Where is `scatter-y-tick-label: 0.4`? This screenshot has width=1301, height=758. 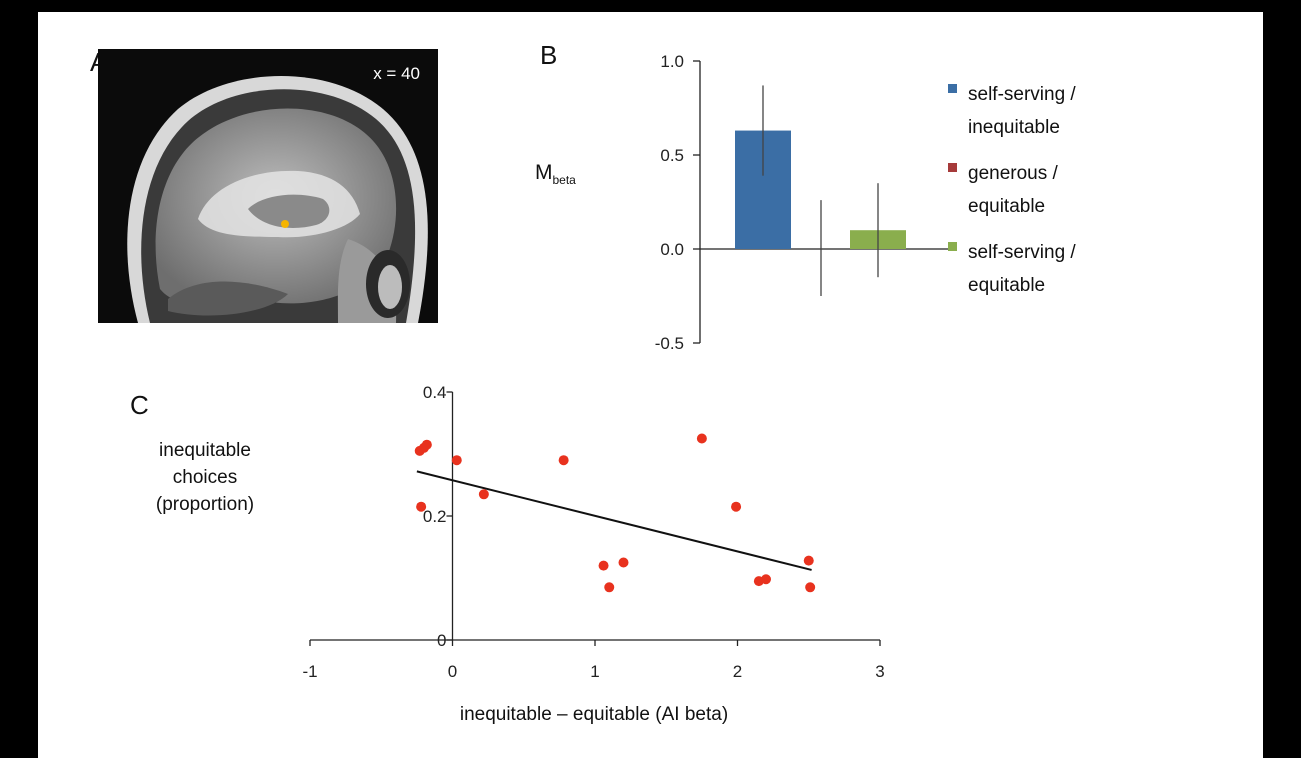 scatter-y-tick-label: 0.4 is located at coordinates (435, 392).